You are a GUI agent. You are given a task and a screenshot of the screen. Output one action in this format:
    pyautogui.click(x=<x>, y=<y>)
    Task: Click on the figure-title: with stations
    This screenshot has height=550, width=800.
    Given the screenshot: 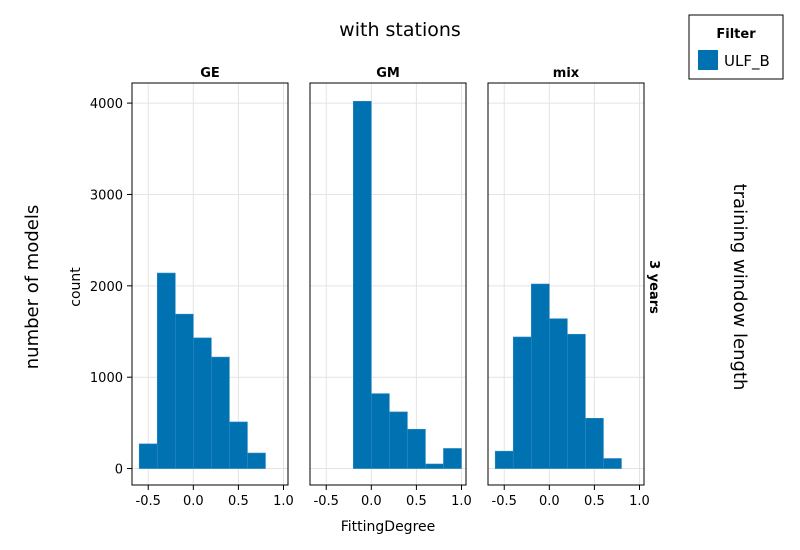 What is the action you would take?
    pyautogui.click(x=400, y=30)
    